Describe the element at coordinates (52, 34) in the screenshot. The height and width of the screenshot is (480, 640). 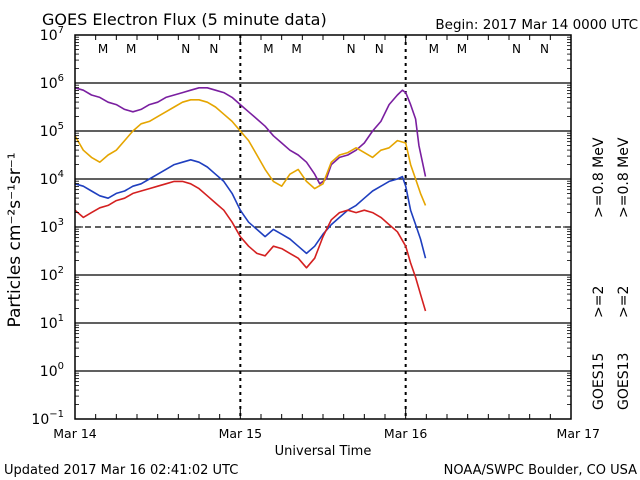
I see `y-tick-label: 10⁷` at that location.